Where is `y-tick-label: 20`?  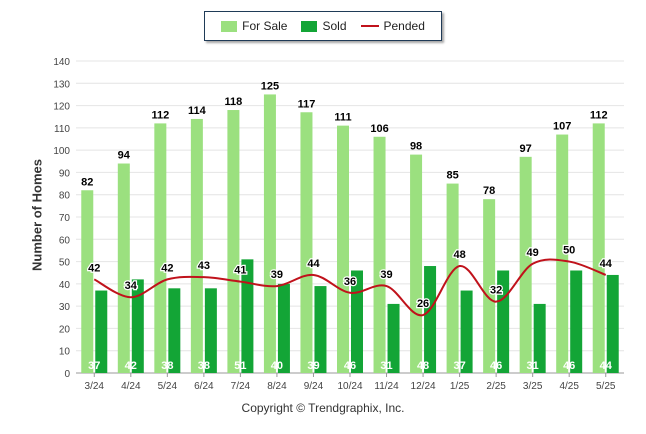
y-tick-label: 20 is located at coordinates (65, 329).